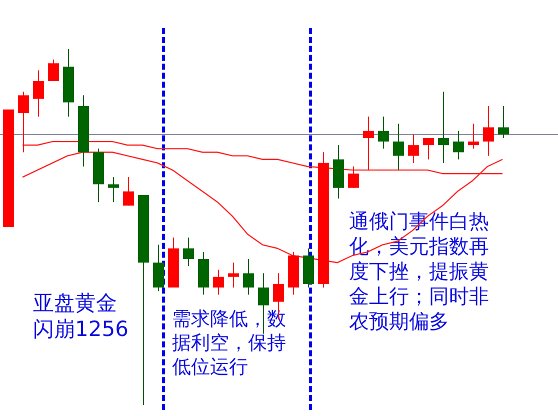 The height and width of the screenshot is (416, 558). I want to click on annotation: 亚盘黄金闪崩1256, so click(81, 316).